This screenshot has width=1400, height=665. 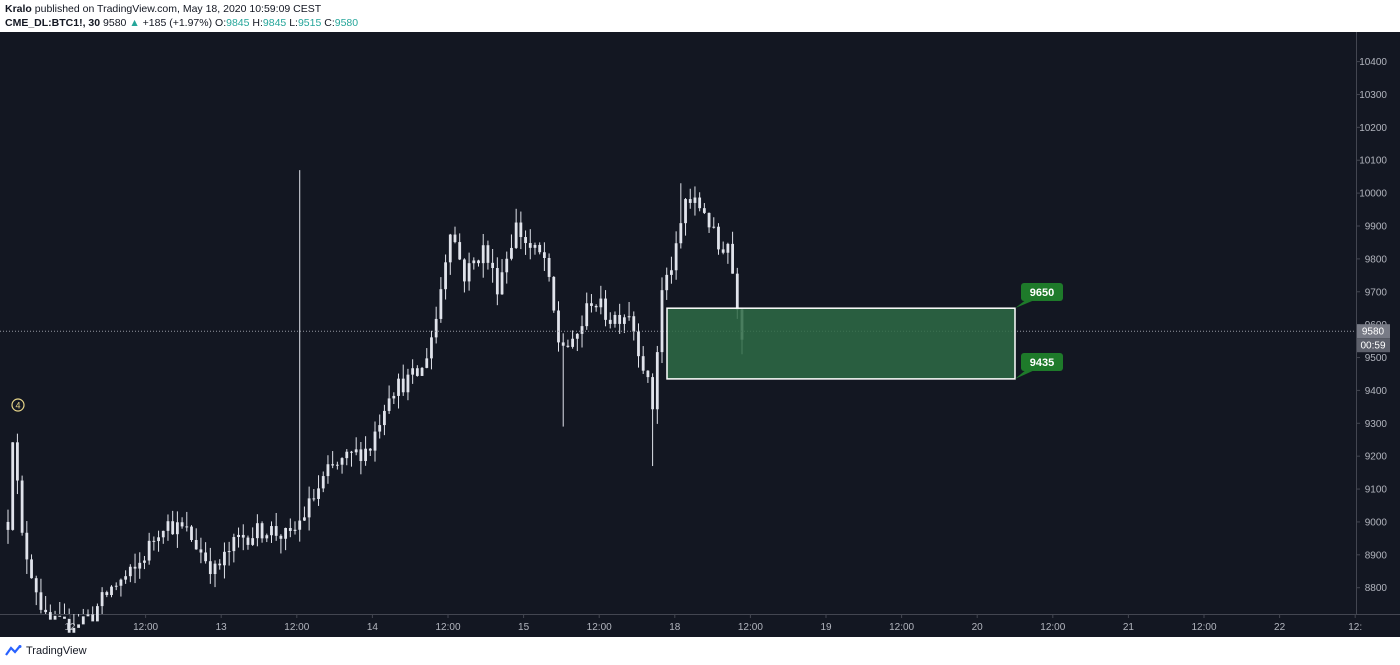 I want to click on y-tick-label: 9000, so click(x=1376, y=522).